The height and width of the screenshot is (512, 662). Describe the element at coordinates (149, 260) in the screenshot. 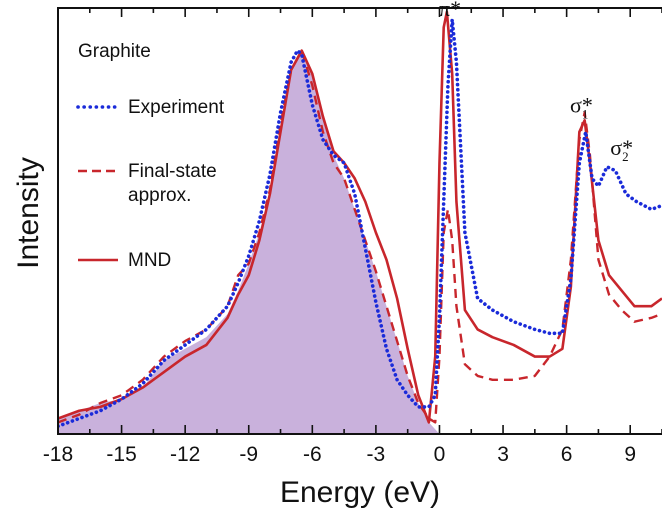

I see `legend-label: MND` at that location.